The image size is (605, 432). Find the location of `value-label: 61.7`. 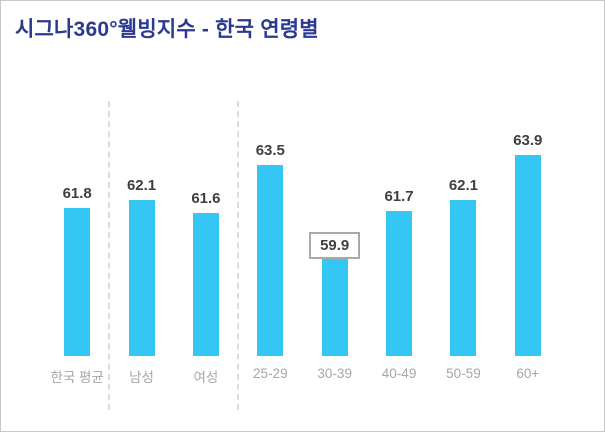

value-label: 61.7 is located at coordinates (399, 196).